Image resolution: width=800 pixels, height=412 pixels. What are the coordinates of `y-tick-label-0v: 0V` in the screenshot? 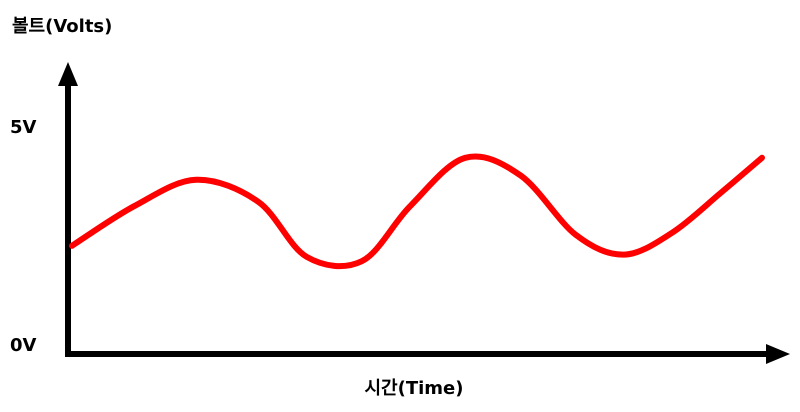 It's located at (23, 345).